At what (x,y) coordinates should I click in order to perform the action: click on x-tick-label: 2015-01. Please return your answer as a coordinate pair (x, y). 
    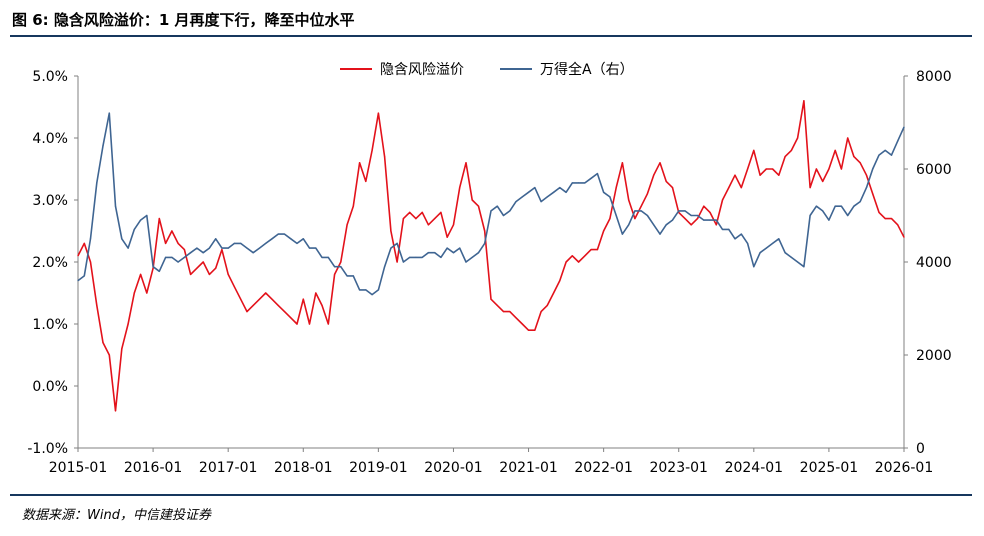
    Looking at the image, I should click on (78, 468).